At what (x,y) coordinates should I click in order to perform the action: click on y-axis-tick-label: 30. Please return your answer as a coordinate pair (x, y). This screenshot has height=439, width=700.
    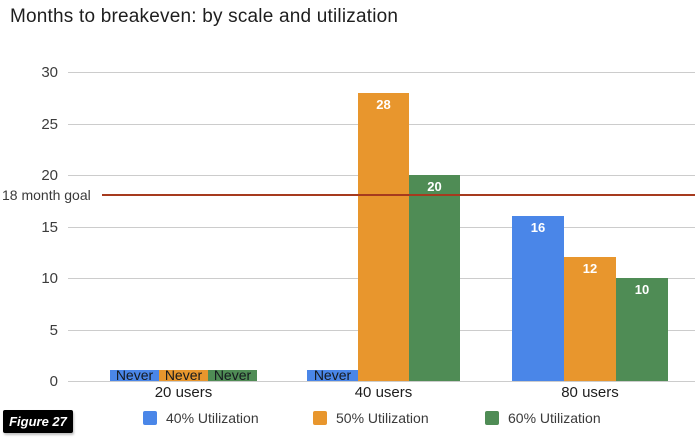
    Looking at the image, I should click on (49, 72).